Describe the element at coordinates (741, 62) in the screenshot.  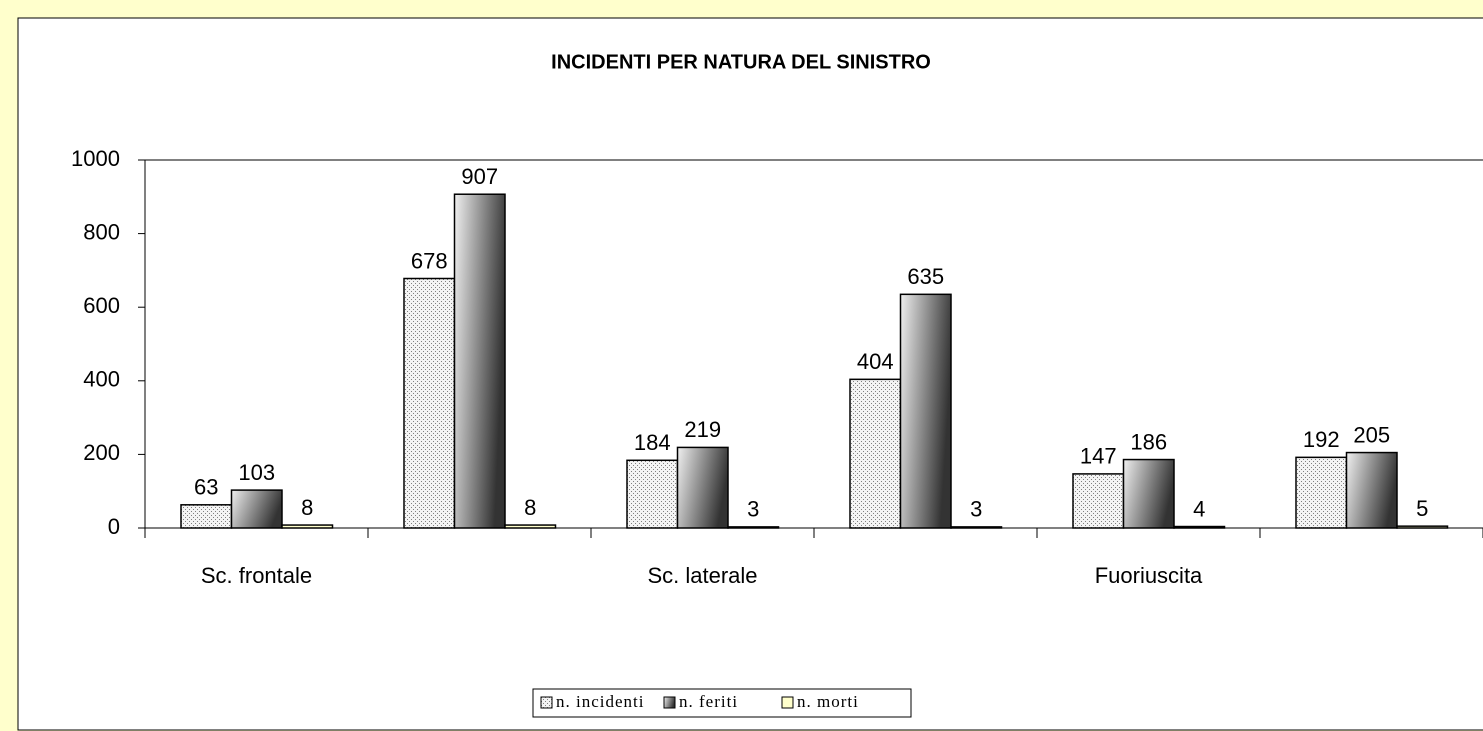
I see `chart-title: INCIDENTI PER NATURA DEL SINISTRO` at that location.